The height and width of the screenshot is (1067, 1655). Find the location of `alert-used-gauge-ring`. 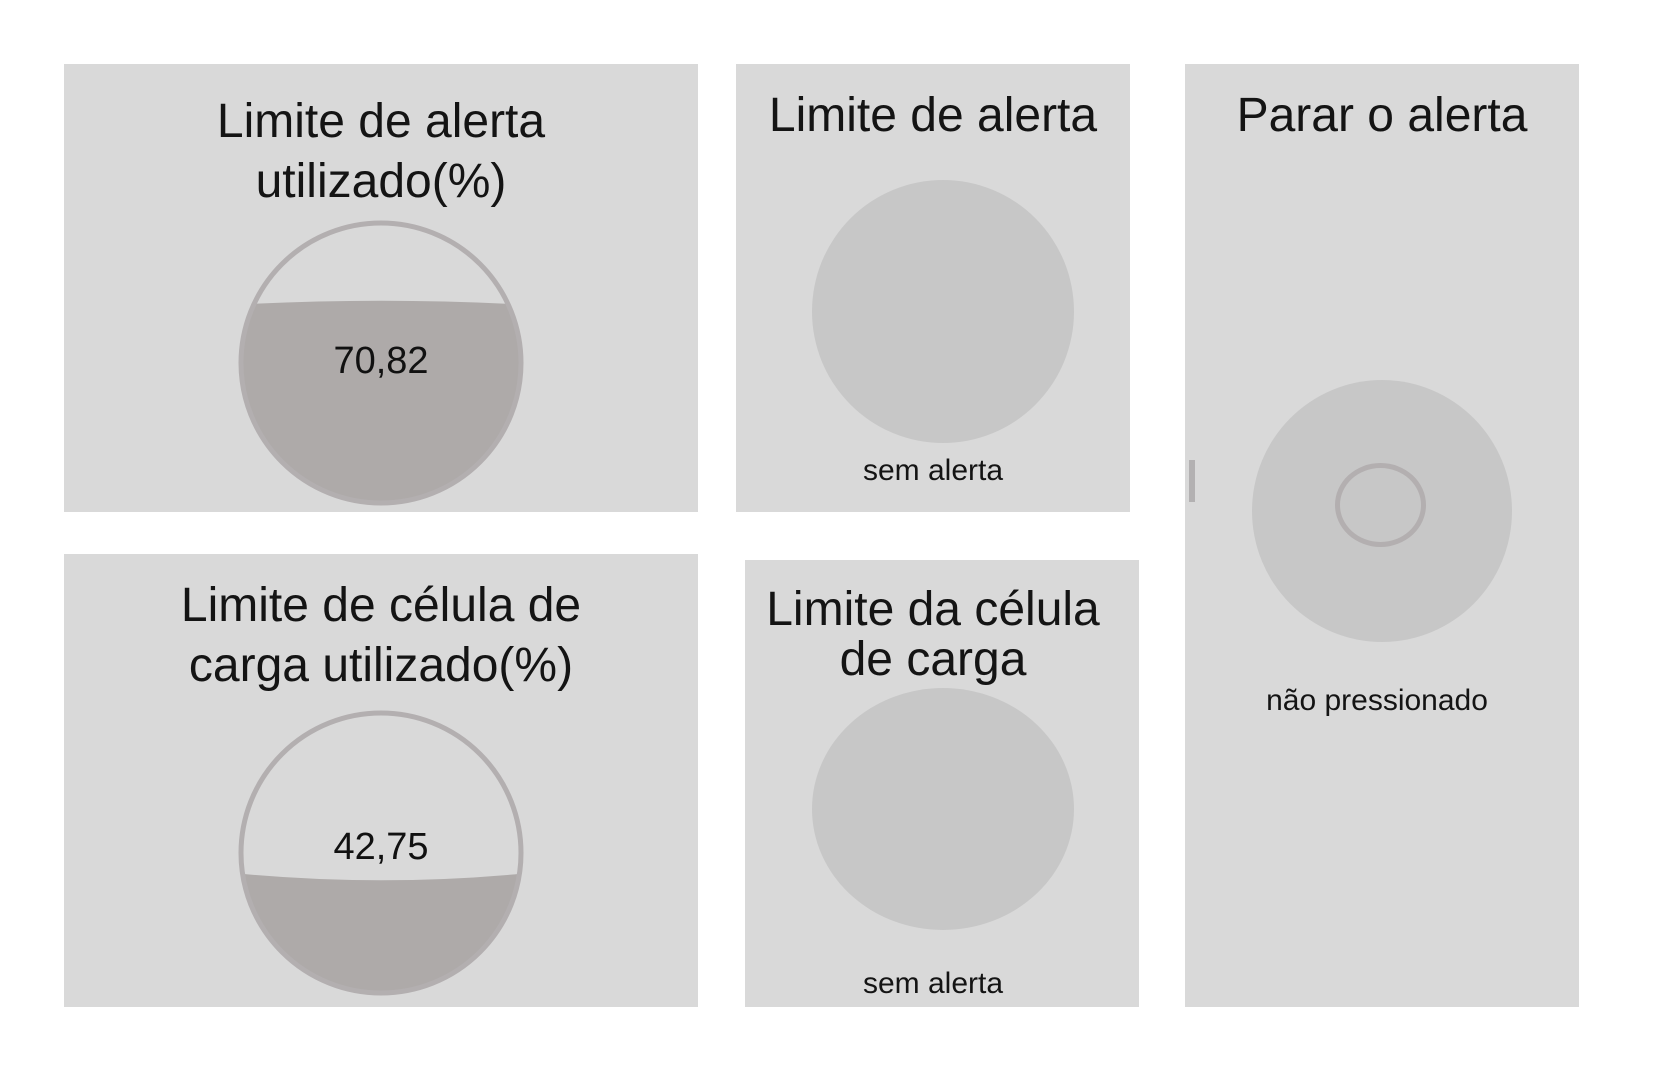

alert-used-gauge-ring is located at coordinates (381, 363).